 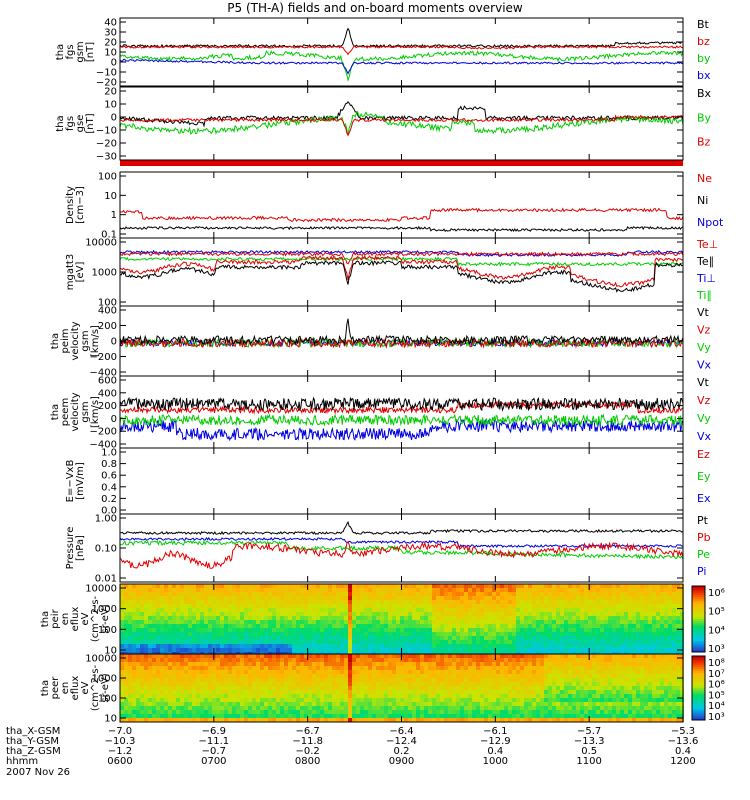 What do you see at coordinates (70, 481) in the screenshot?
I see `y-axis-label: E=−VxB` at bounding box center [70, 481].